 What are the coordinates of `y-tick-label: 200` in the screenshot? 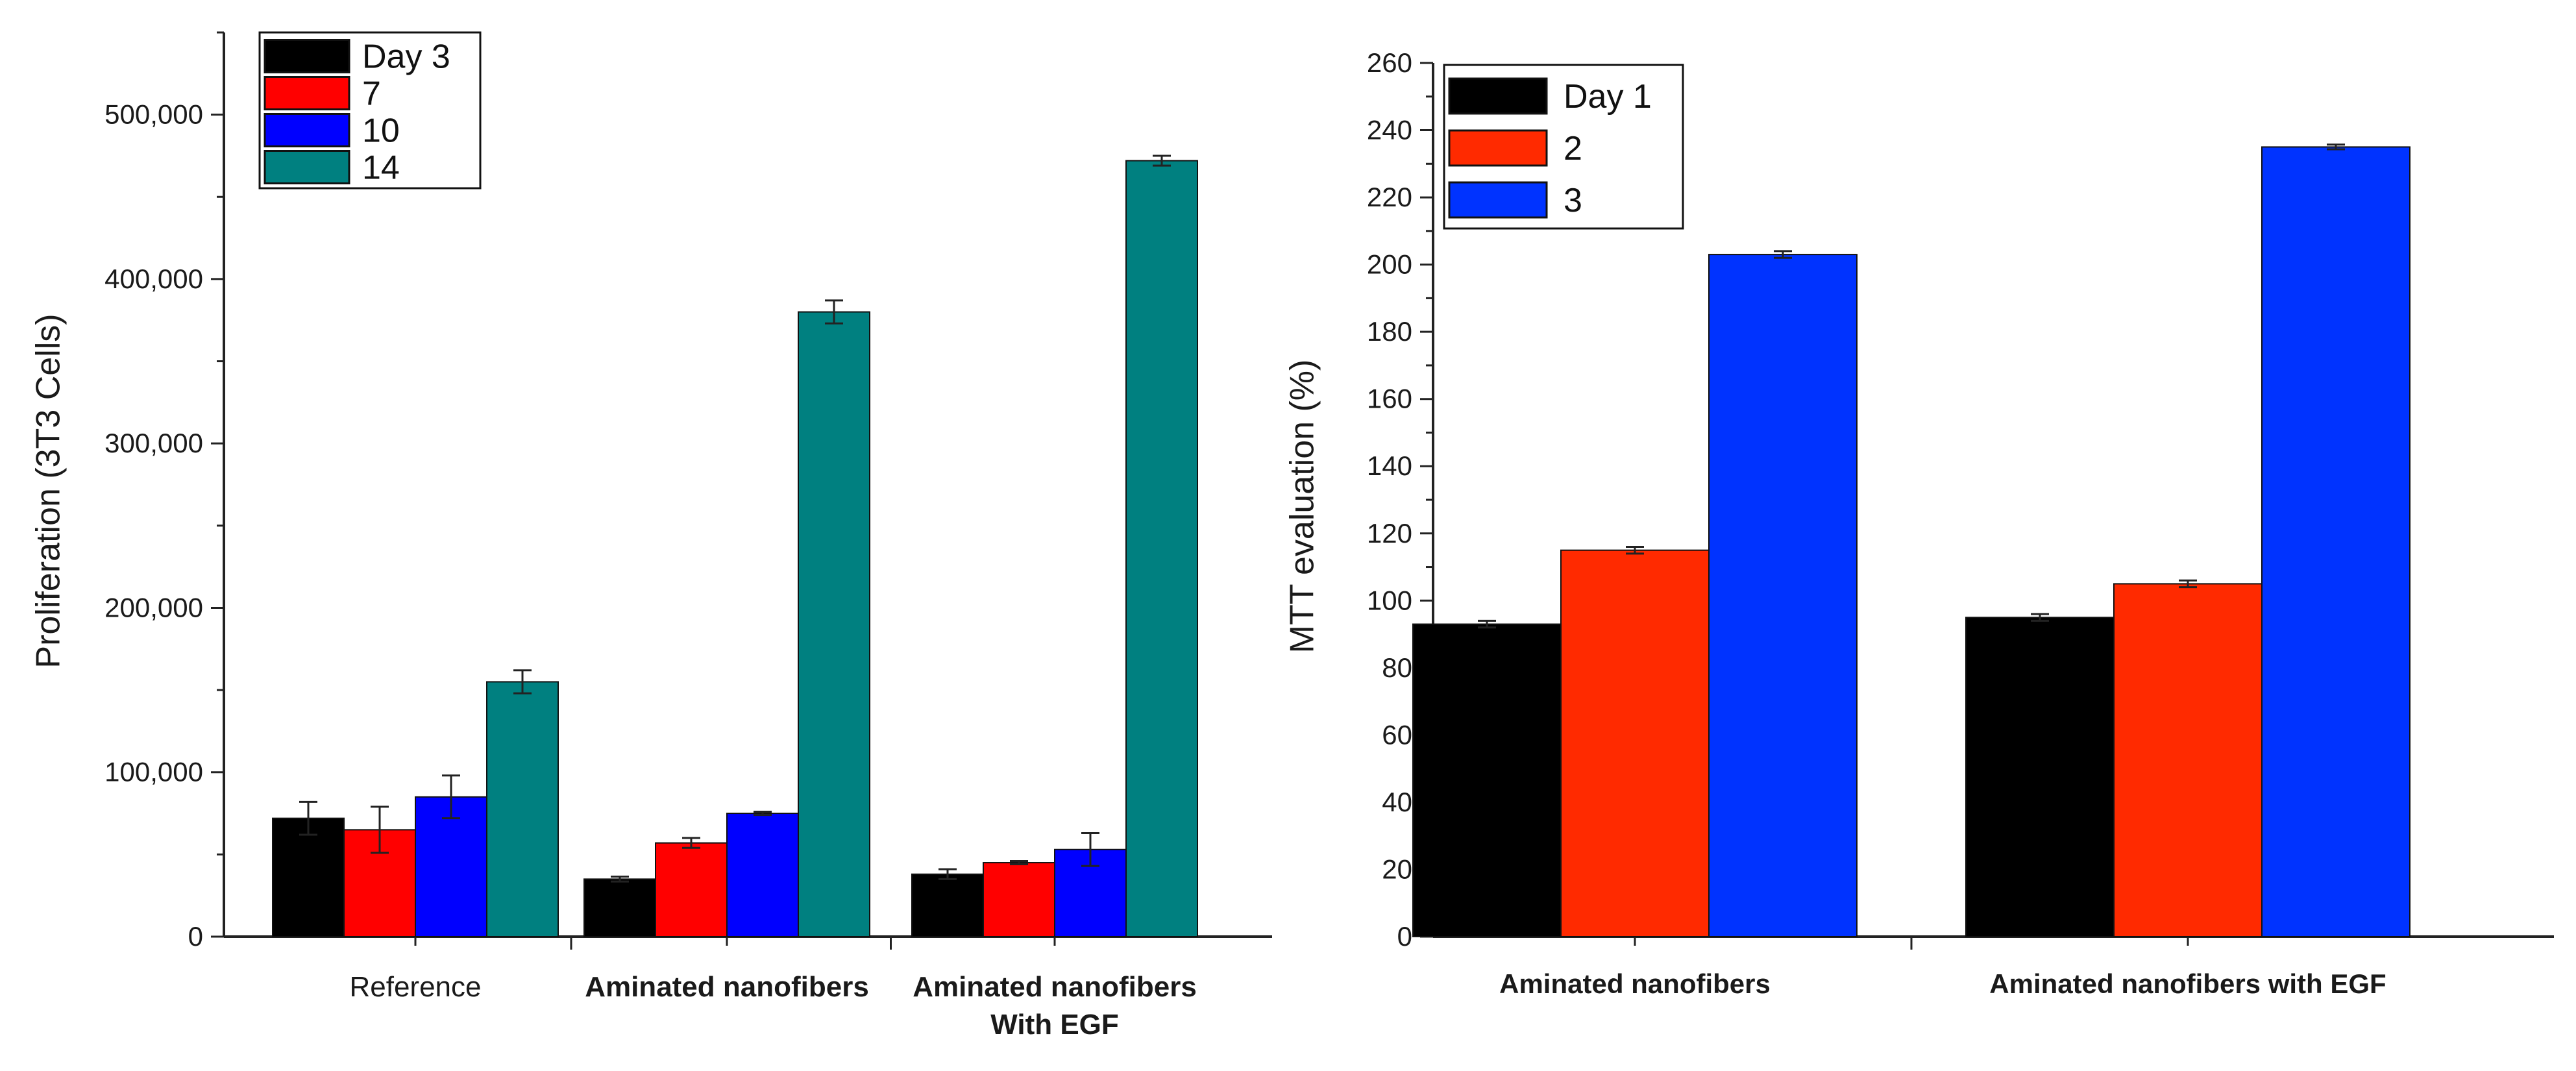 It's located at (1389, 264).